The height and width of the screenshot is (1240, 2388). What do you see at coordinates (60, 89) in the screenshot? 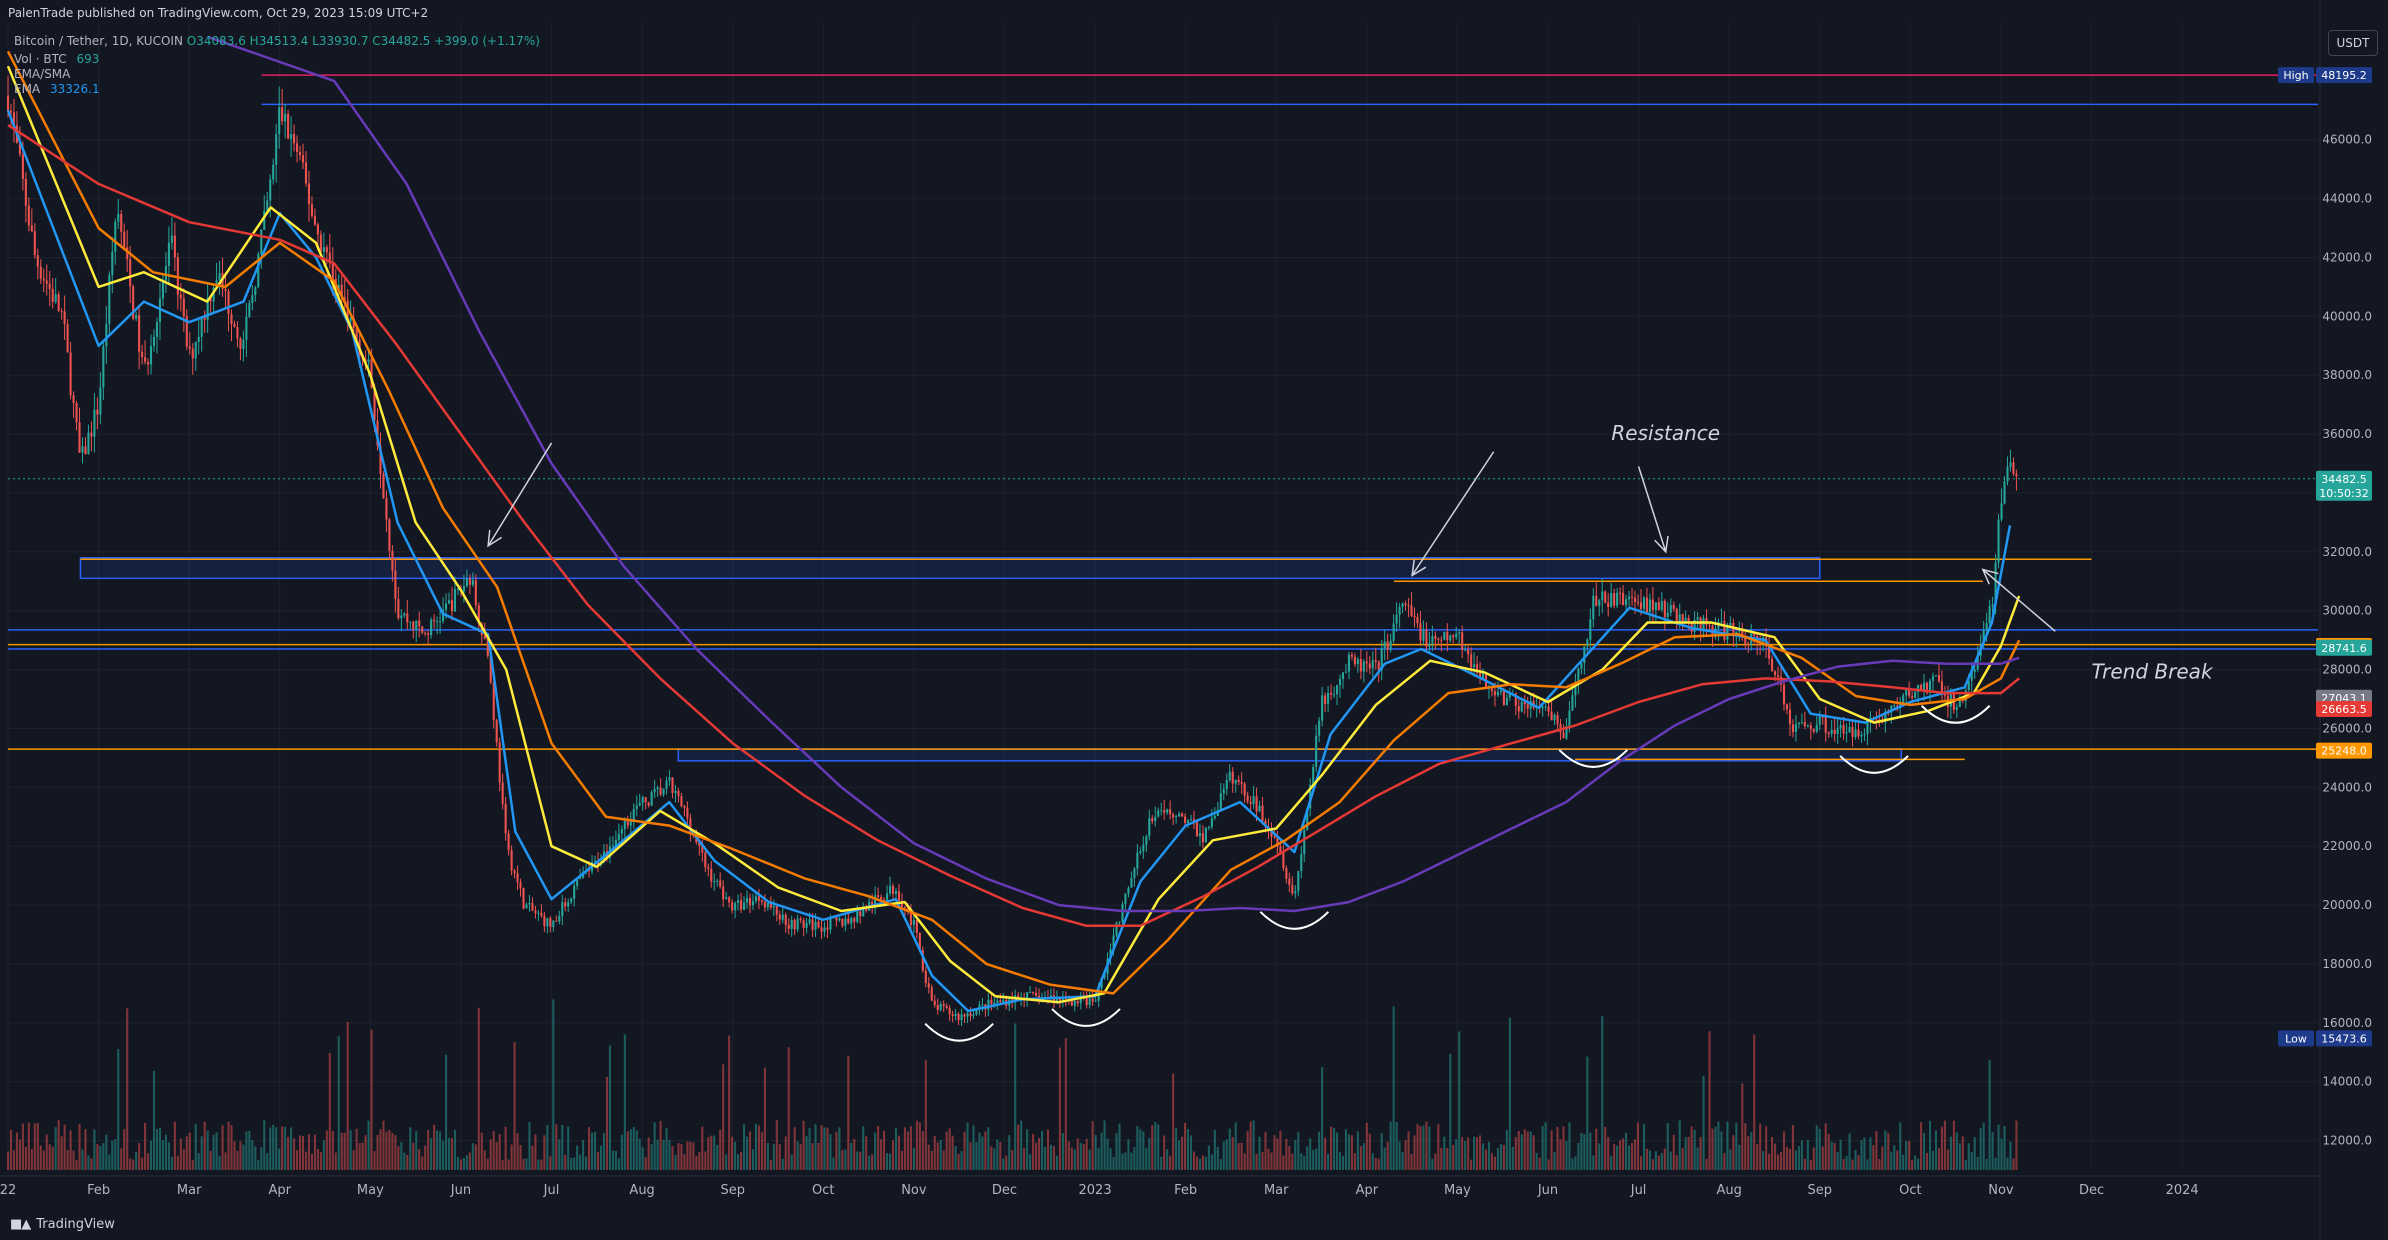
I see `legend-ema: EMA 33326.1` at bounding box center [60, 89].